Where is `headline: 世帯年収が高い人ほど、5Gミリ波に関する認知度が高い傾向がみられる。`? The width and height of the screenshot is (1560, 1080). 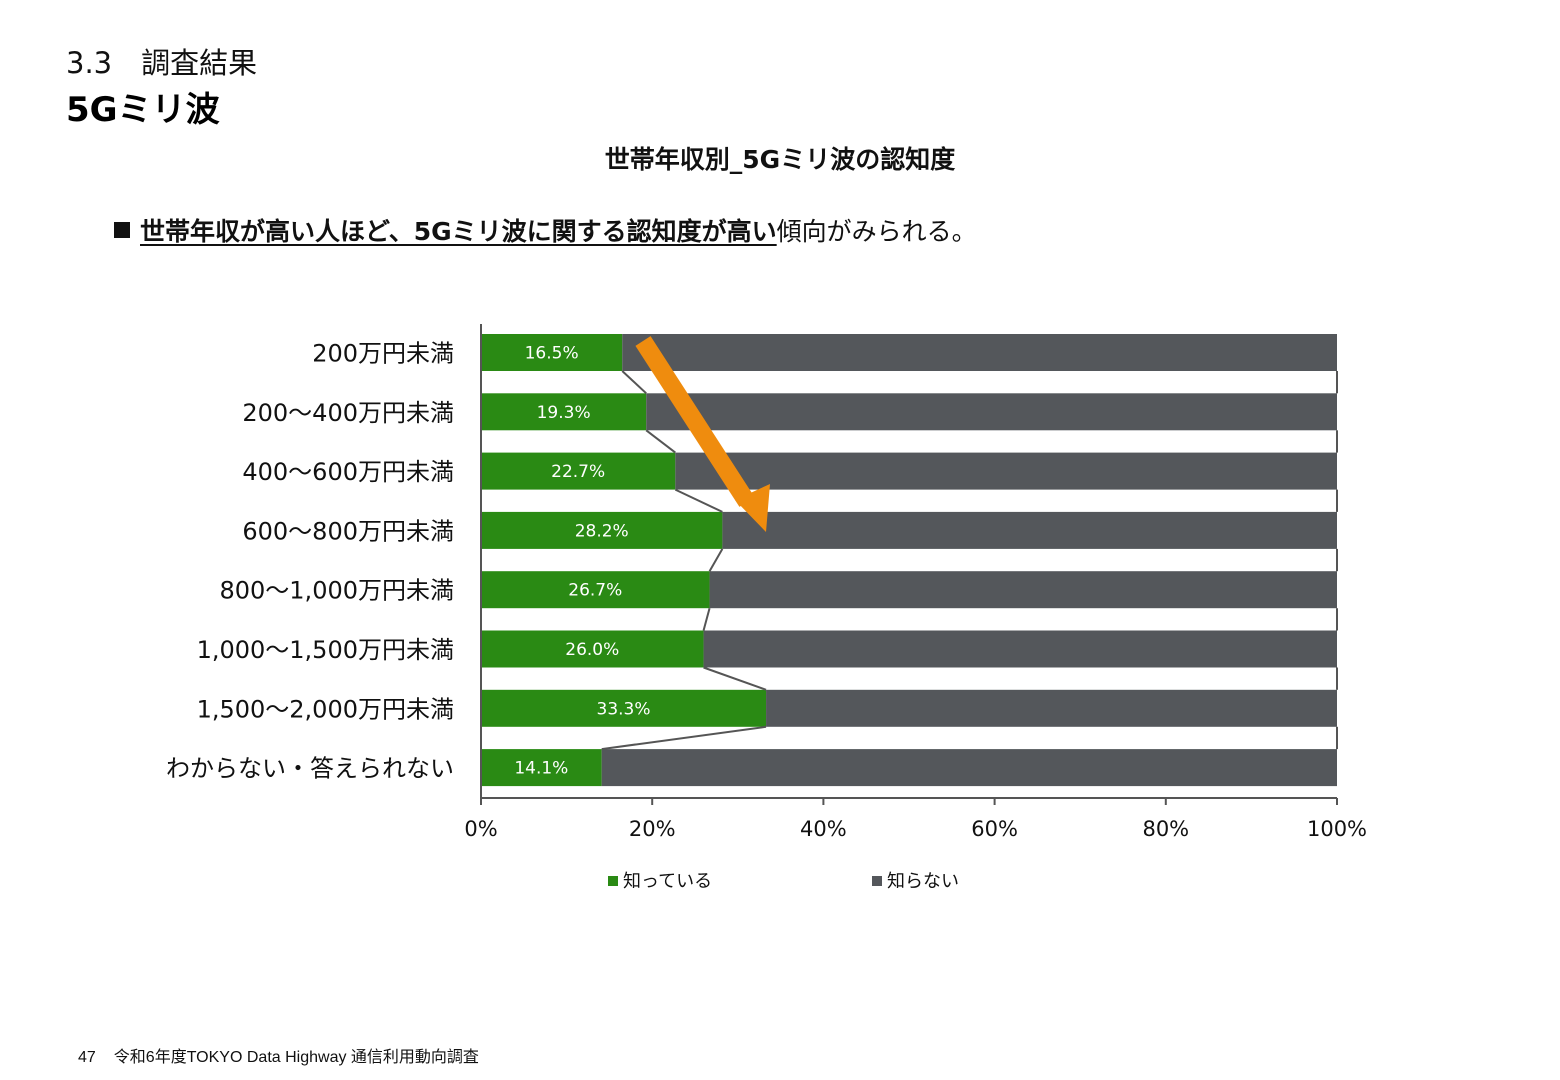 headline: 世帯年収が高い人ほど、5Gミリ波に関する認知度が高い傾向がみられる。 is located at coordinates (545, 230).